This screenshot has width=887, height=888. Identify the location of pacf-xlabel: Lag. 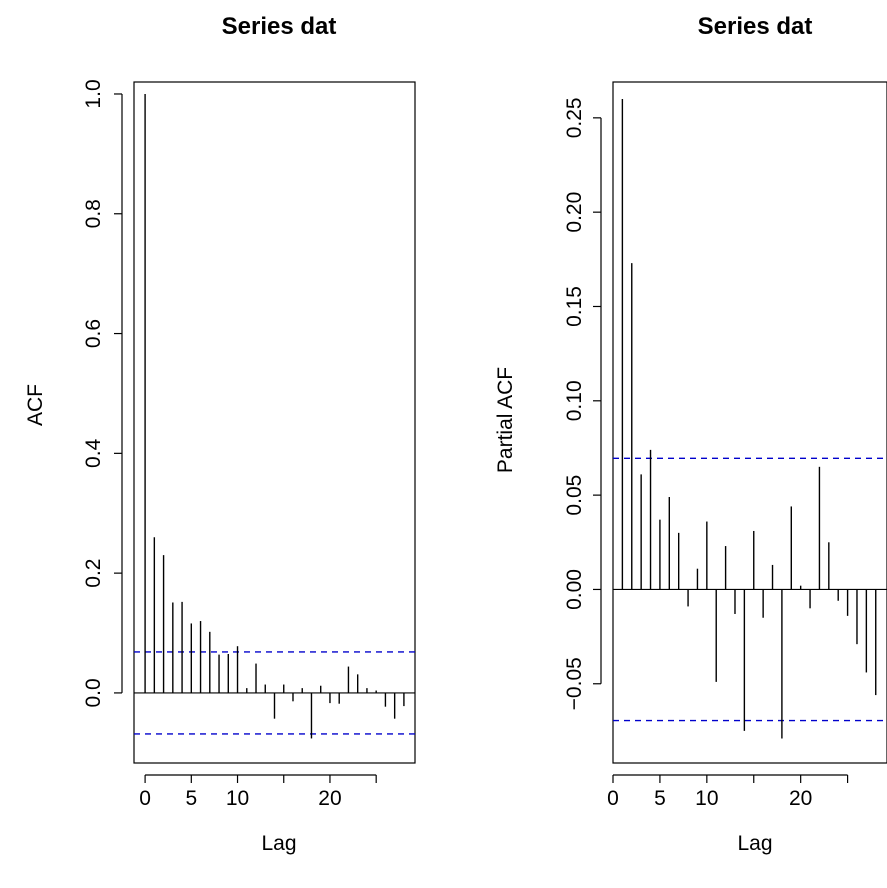
(754, 843).